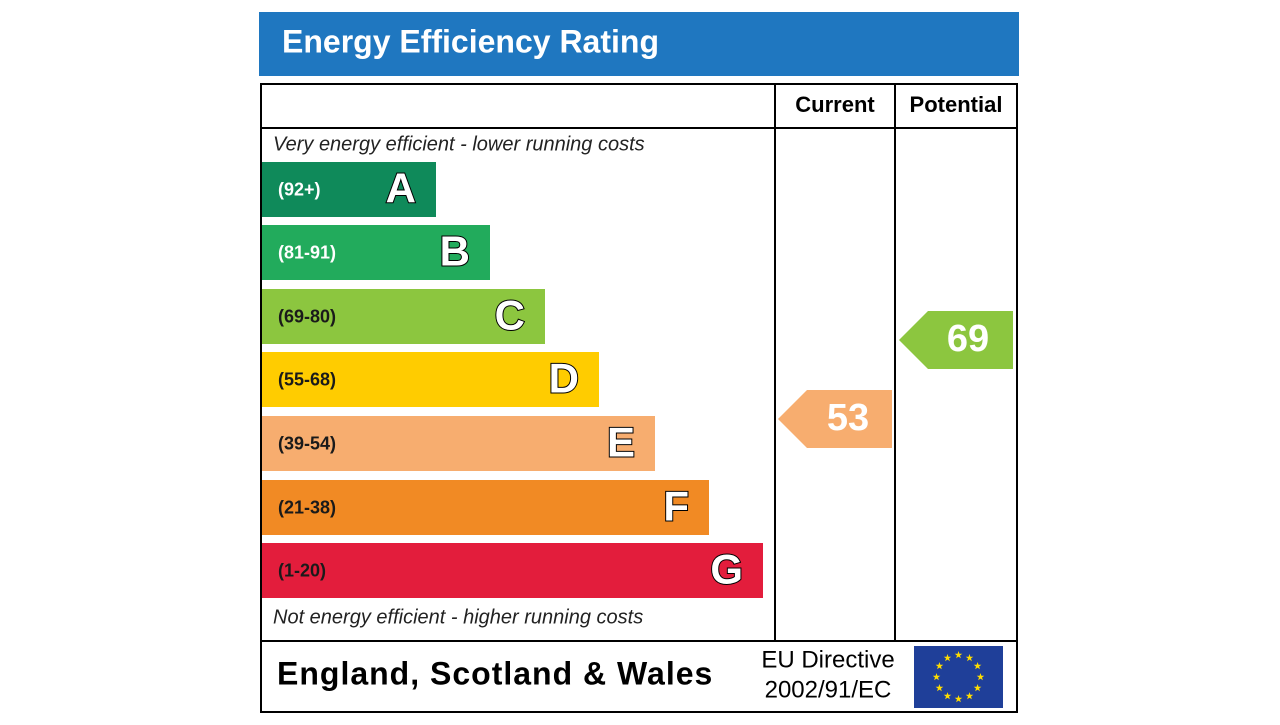 Image resolution: width=1280 pixels, height=725 pixels. I want to click on band-range: (69-80), so click(307, 316).